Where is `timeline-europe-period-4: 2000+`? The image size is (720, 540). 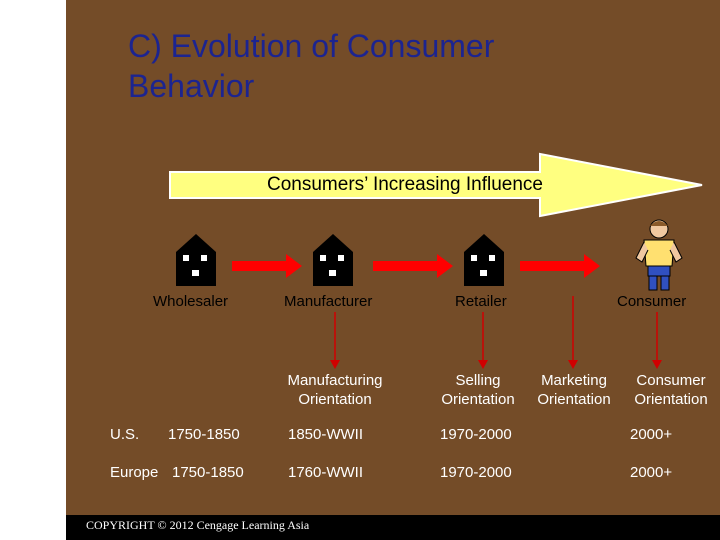
timeline-europe-period-4: 2000+ is located at coordinates (651, 472).